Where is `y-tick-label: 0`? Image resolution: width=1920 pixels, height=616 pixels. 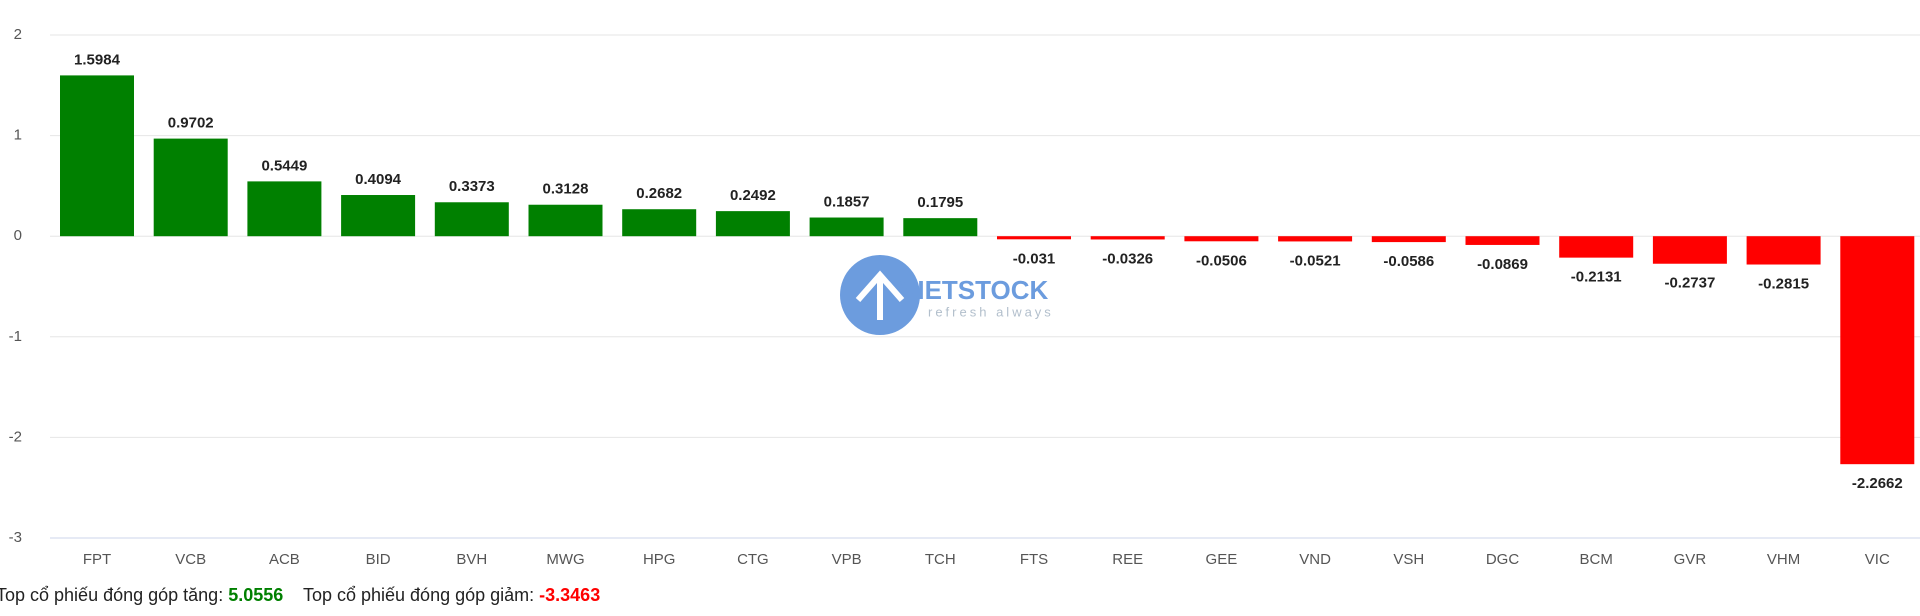
y-tick-label: 0 is located at coordinates (18, 235).